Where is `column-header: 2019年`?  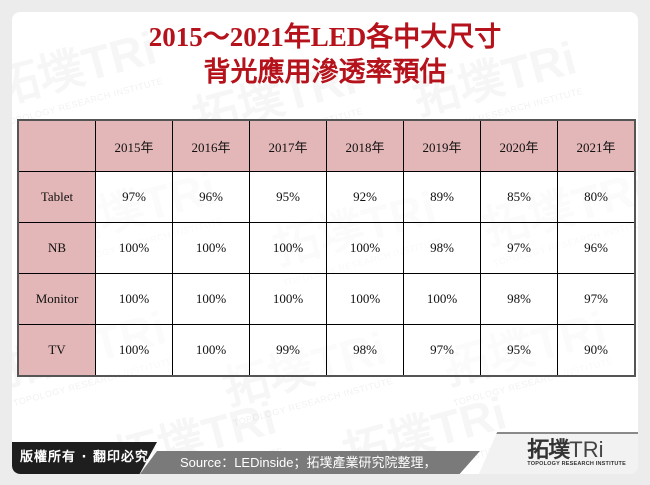 column-header: 2019年 is located at coordinates (442, 145).